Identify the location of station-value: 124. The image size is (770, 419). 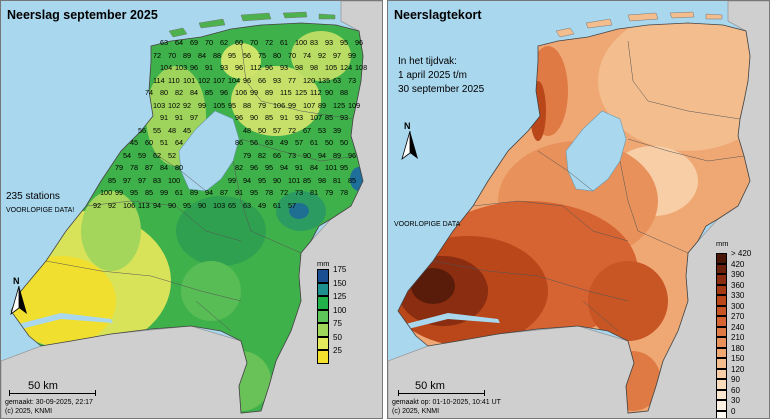
(346, 67).